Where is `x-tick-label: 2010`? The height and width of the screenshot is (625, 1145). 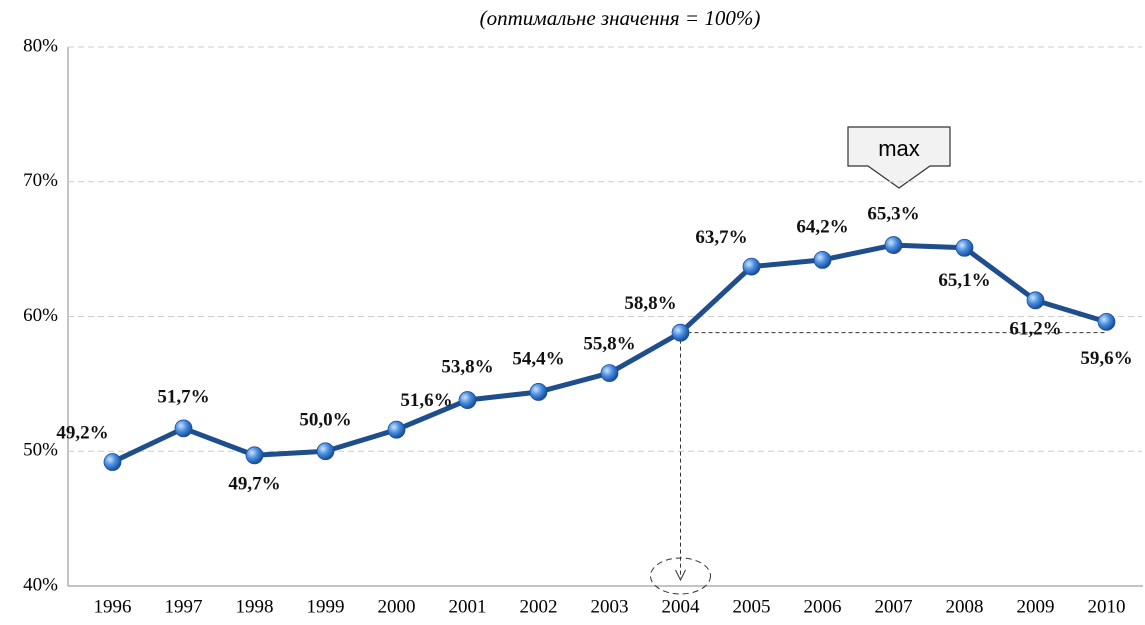
x-tick-label: 2010 is located at coordinates (1107, 606).